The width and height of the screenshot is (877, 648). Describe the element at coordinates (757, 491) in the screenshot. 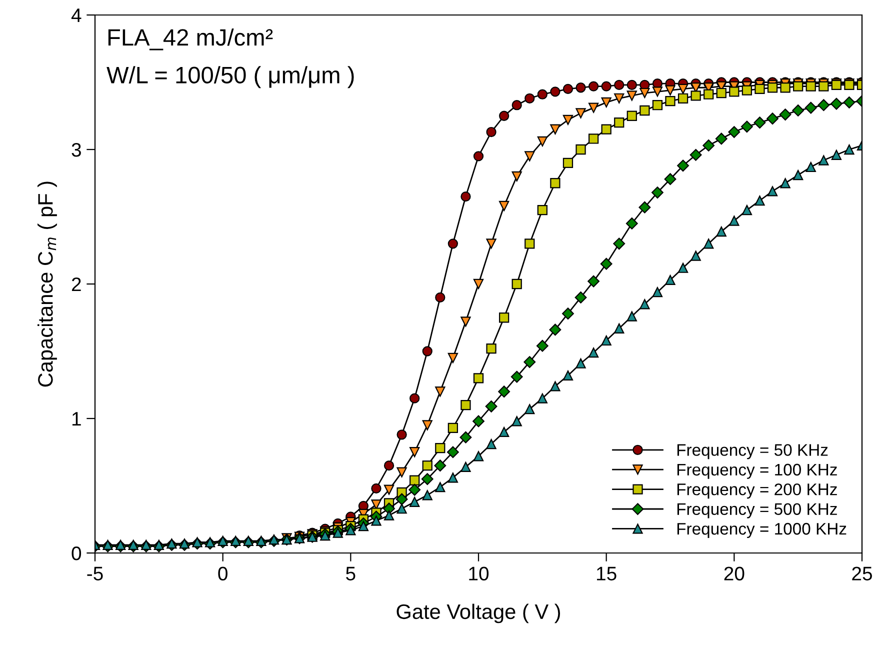

I see `legend-label: Frequency = 200 KHz` at that location.